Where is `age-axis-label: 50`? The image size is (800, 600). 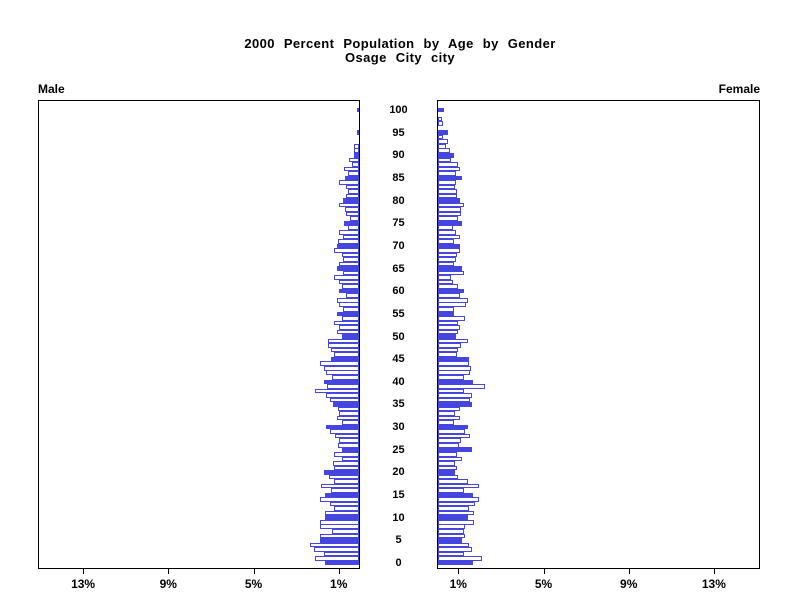
age-axis-label: 50 is located at coordinates (398, 336).